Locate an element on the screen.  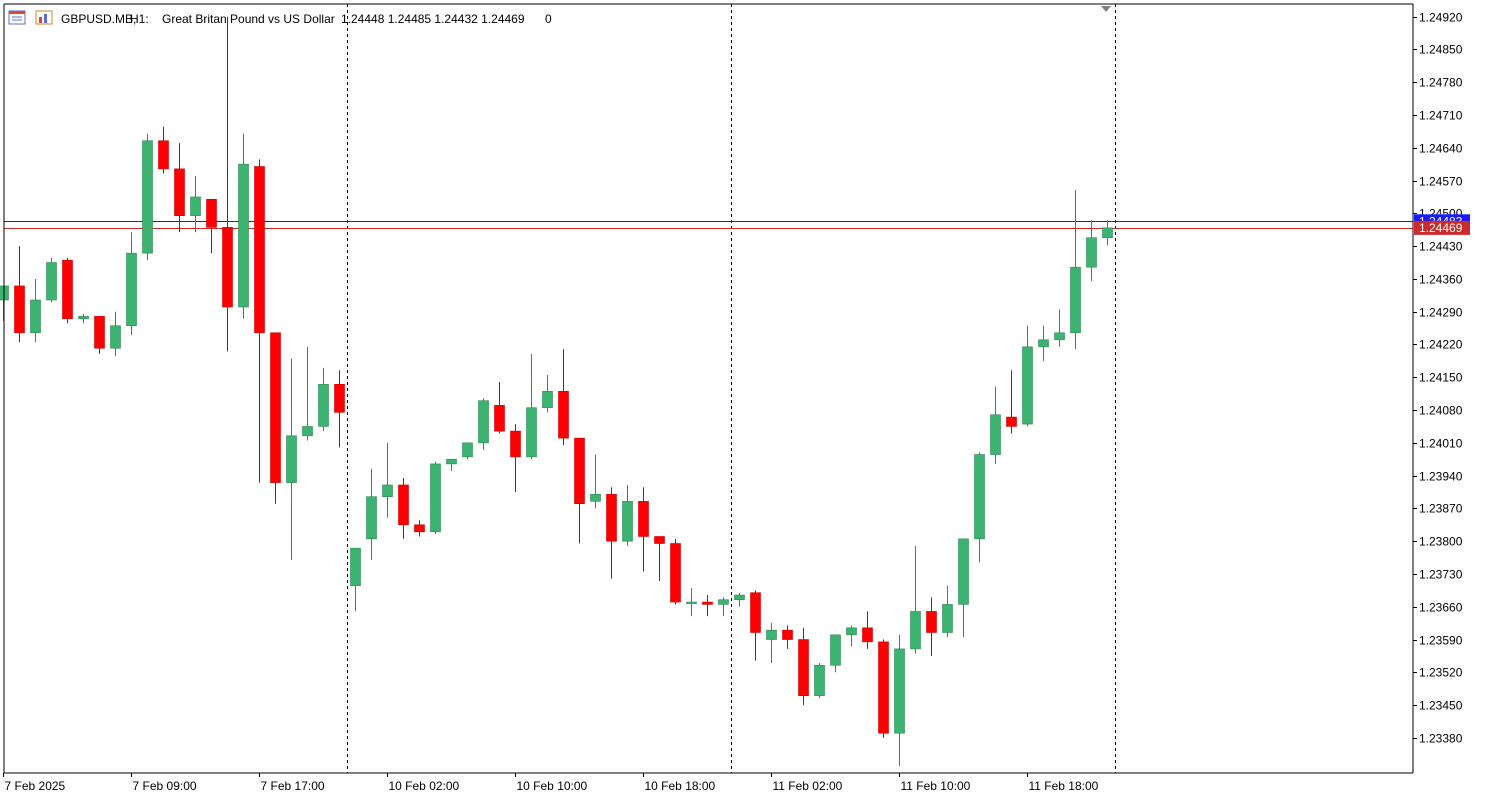
price-tick-label: 1.24640 is located at coordinates (1441, 149).